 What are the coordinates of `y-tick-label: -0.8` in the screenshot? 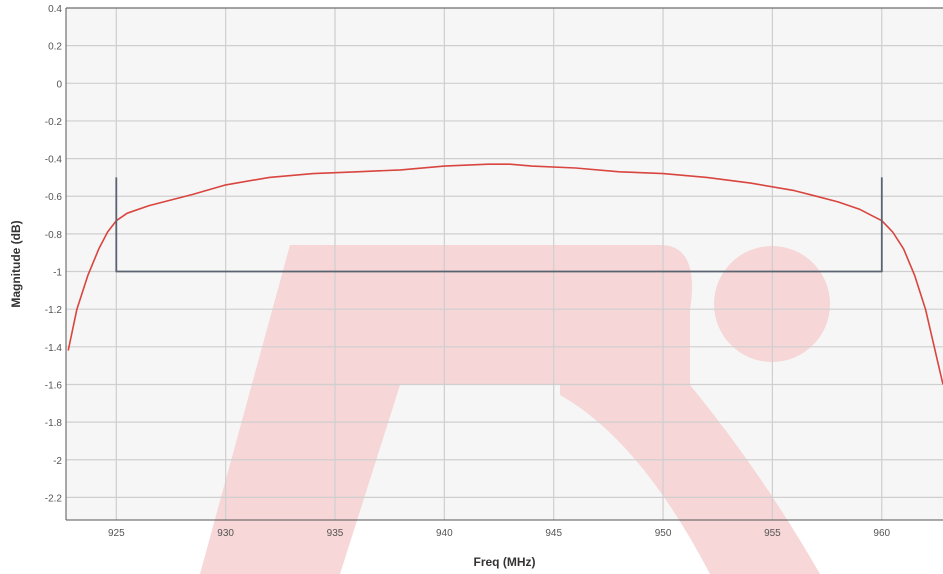 It's located at (54, 235).